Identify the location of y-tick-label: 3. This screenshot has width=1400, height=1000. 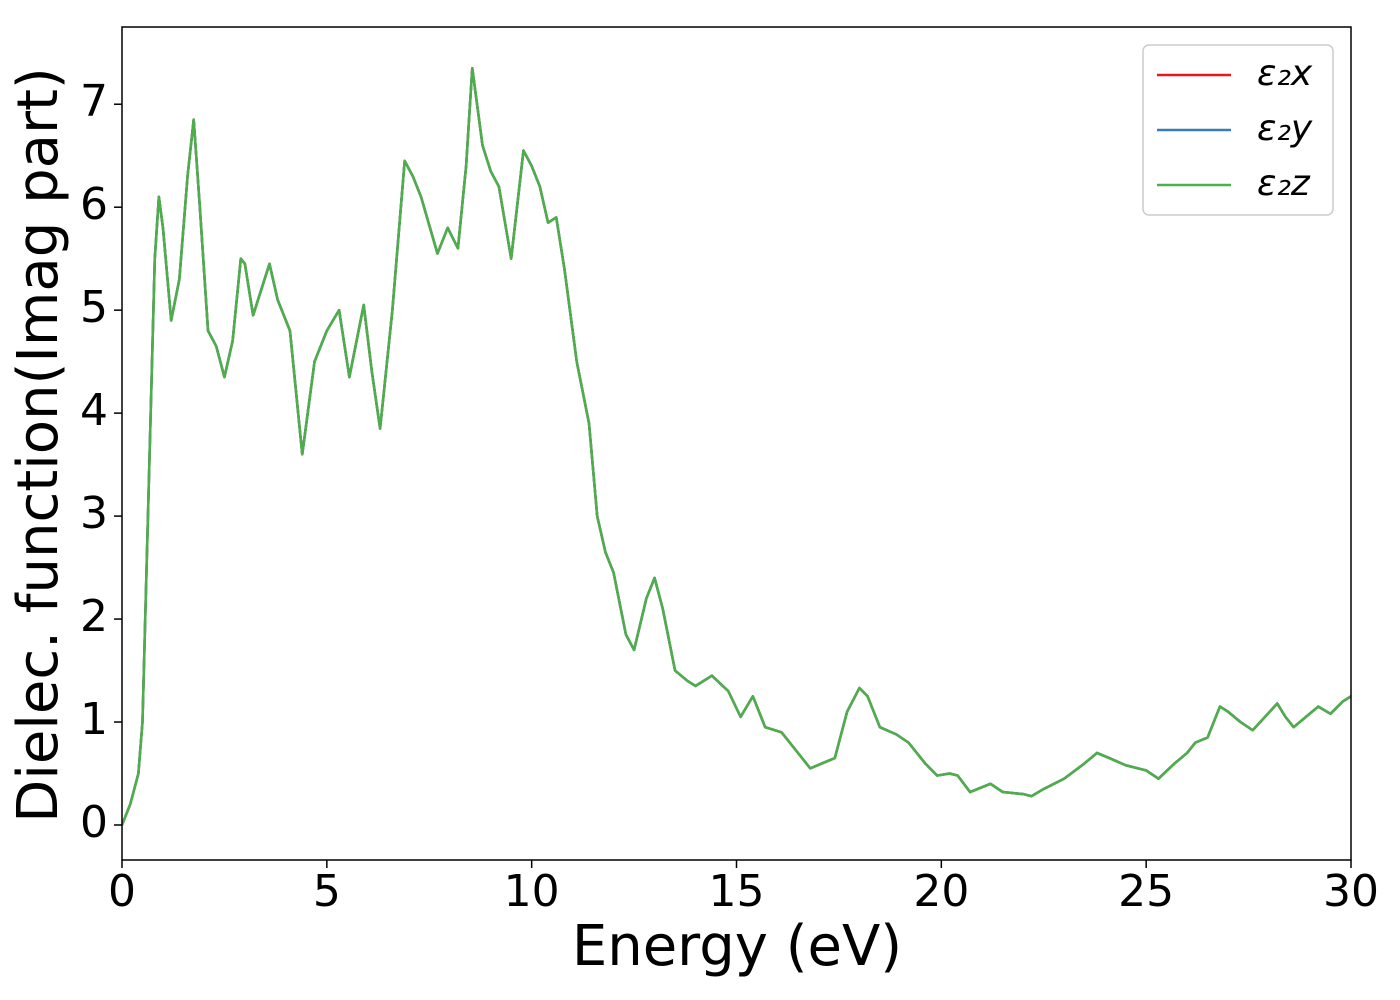
(94, 513).